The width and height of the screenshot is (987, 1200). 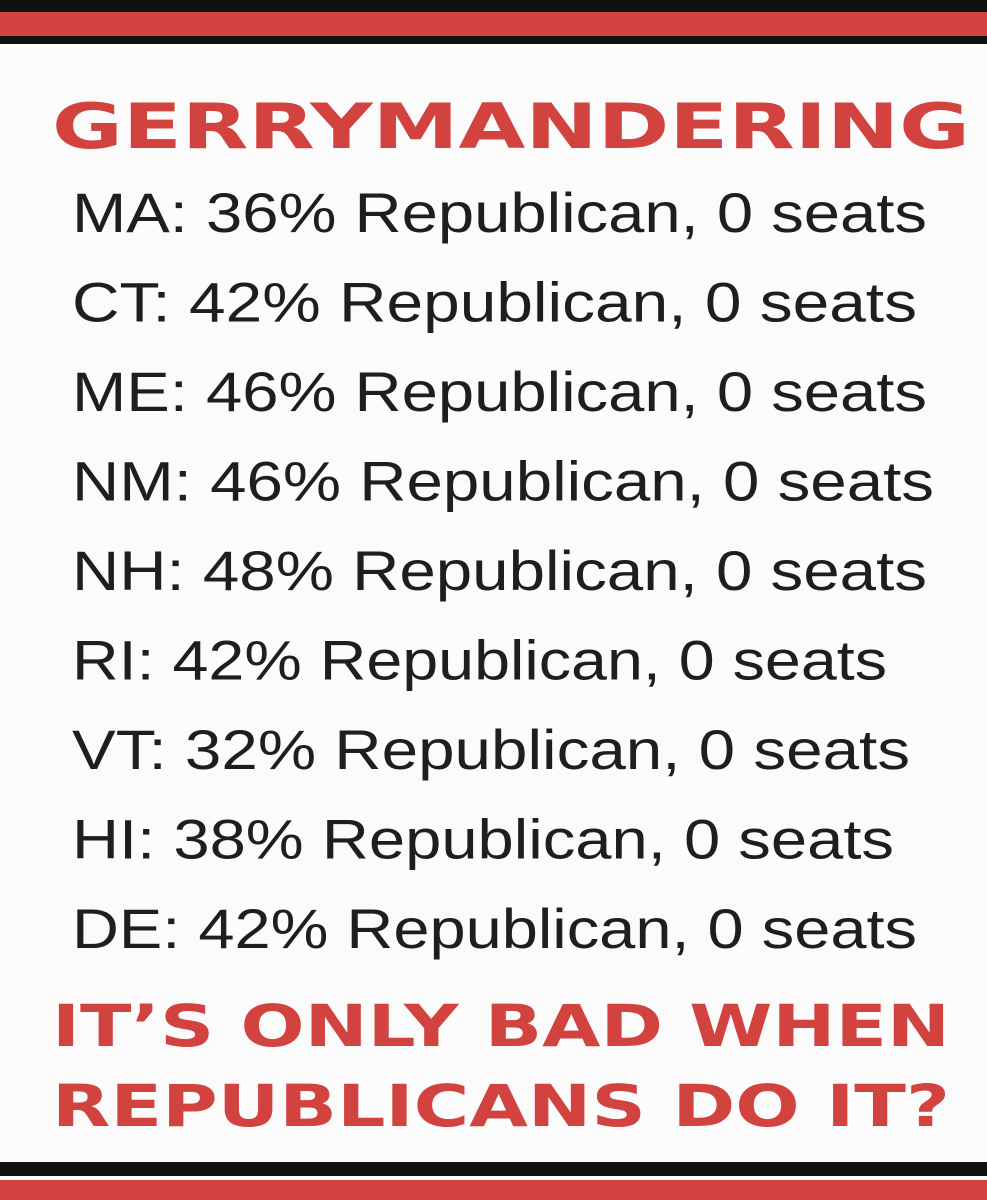 What do you see at coordinates (501, 1106) in the screenshot?
I see `footer-line: REPUBLICANS DO IT?` at bounding box center [501, 1106].